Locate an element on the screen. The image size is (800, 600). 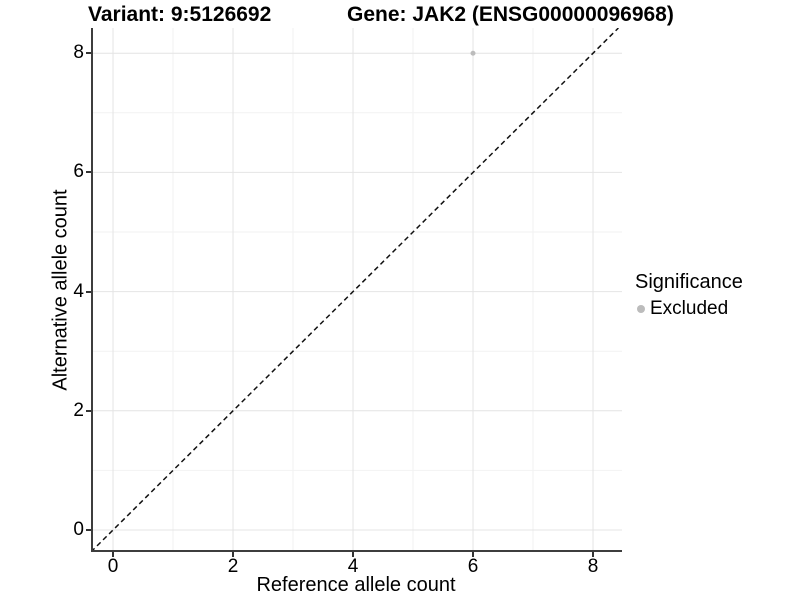
x-tick-label: 0 is located at coordinates (113, 566).